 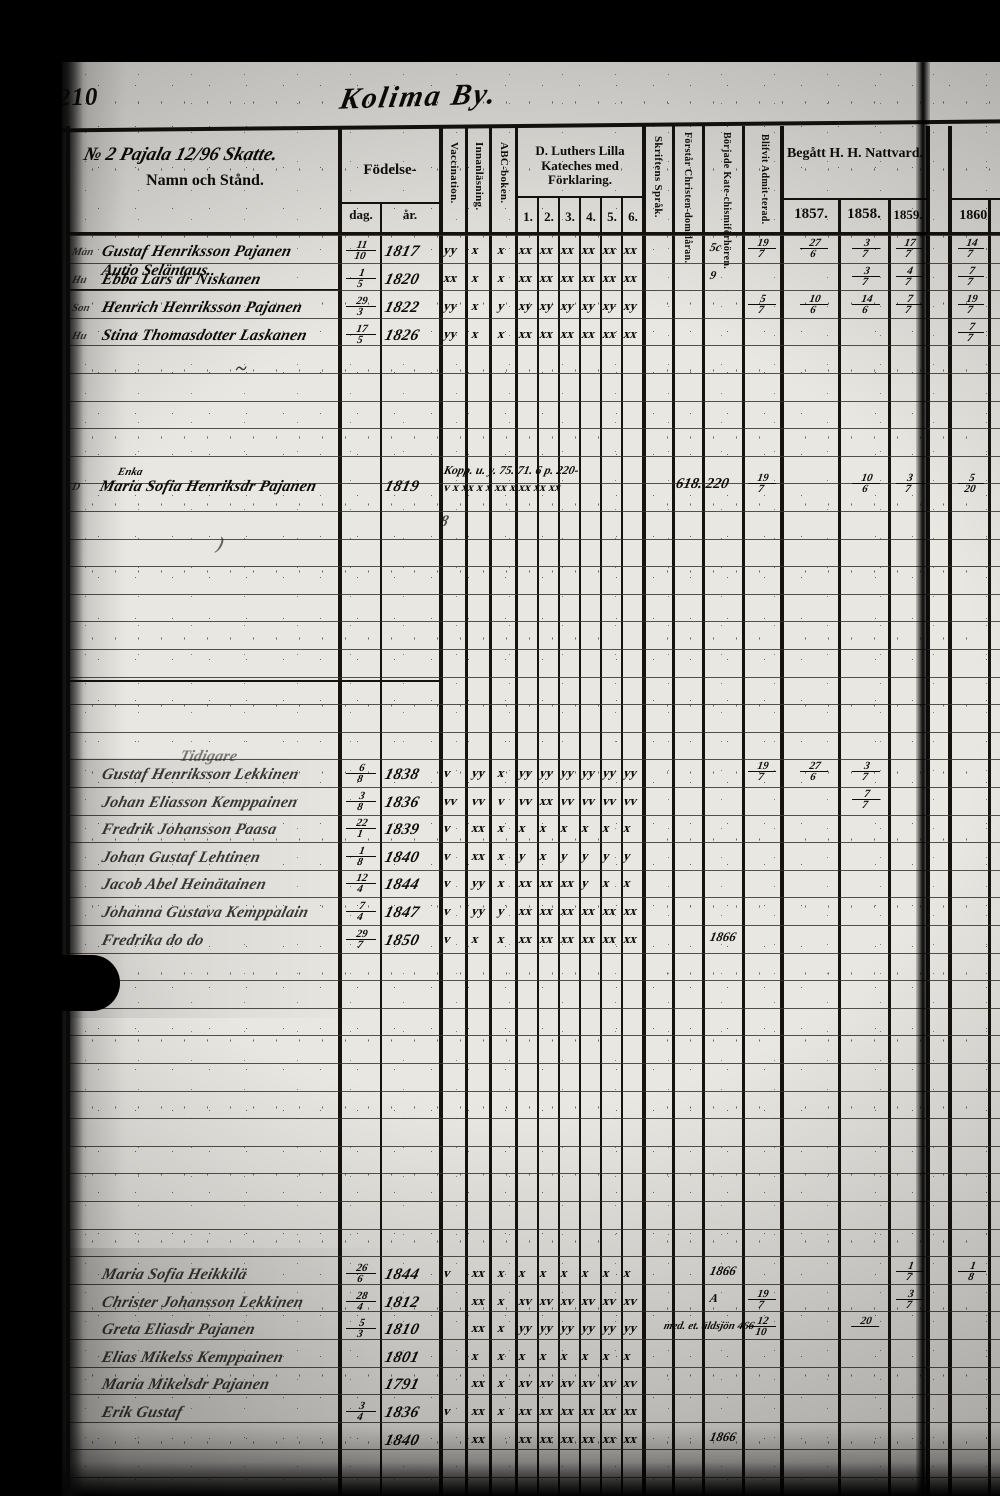 What do you see at coordinates (811, 214) in the screenshot?
I see `communion-year-1857: 1857.` at bounding box center [811, 214].